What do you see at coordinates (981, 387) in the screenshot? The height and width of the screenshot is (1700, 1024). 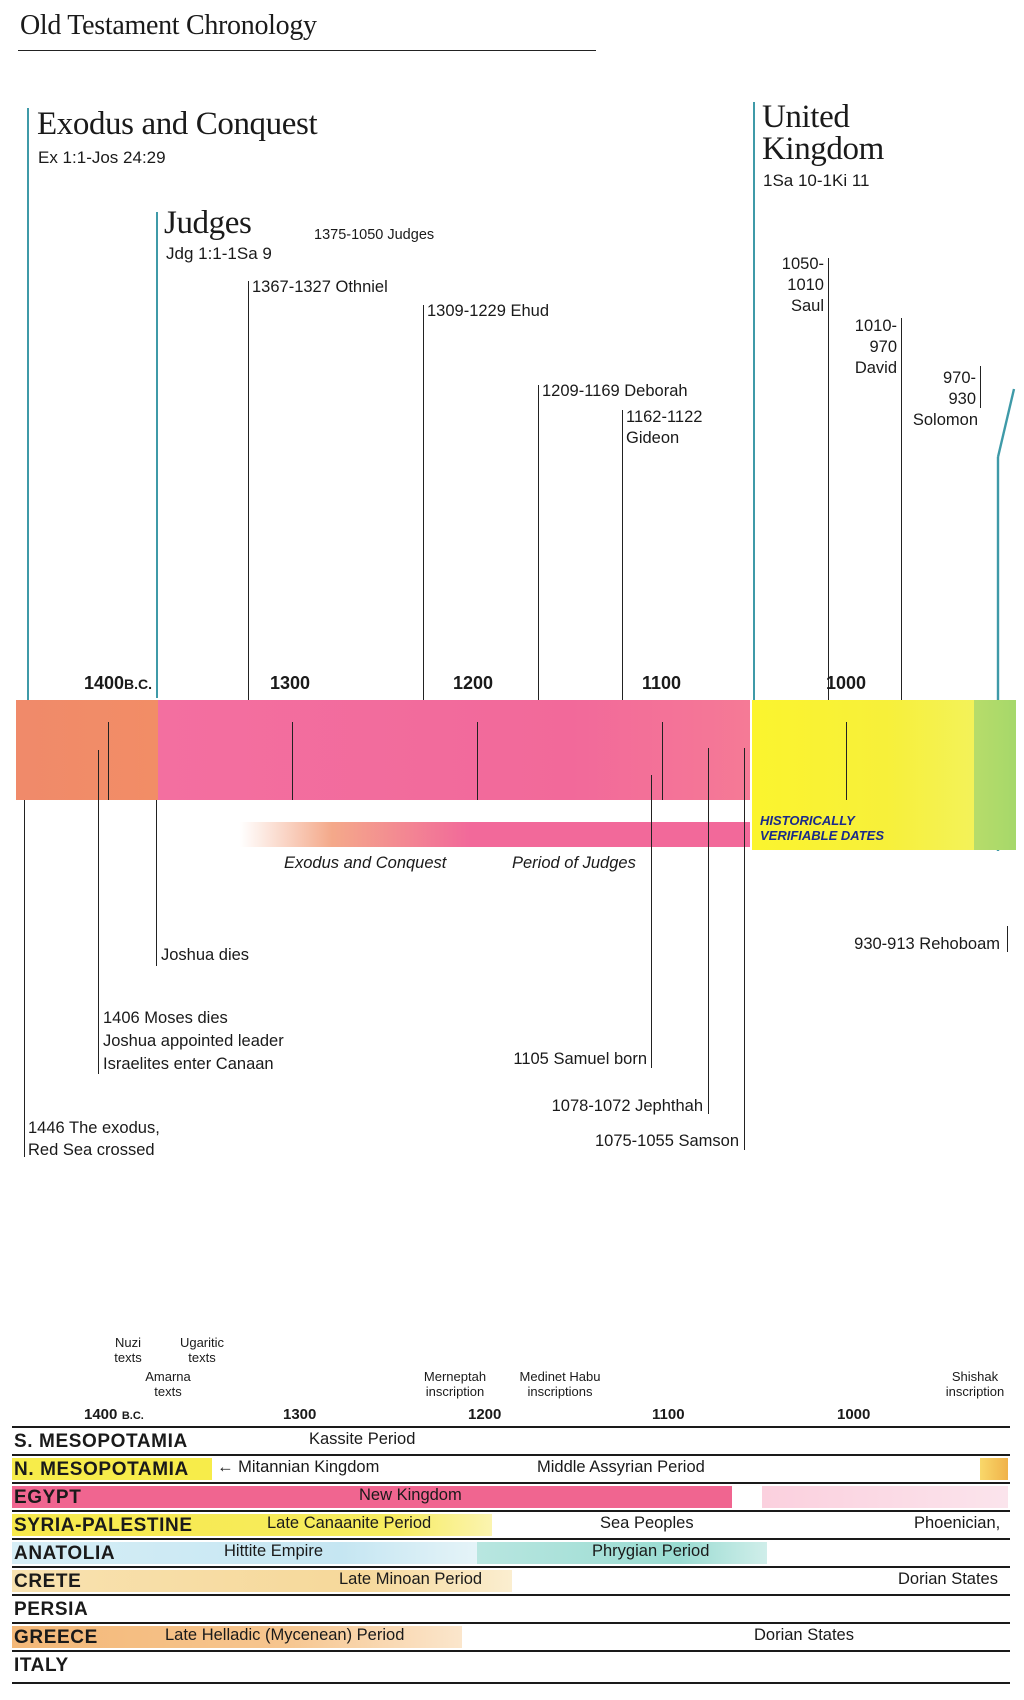 I see `solomon-line` at bounding box center [981, 387].